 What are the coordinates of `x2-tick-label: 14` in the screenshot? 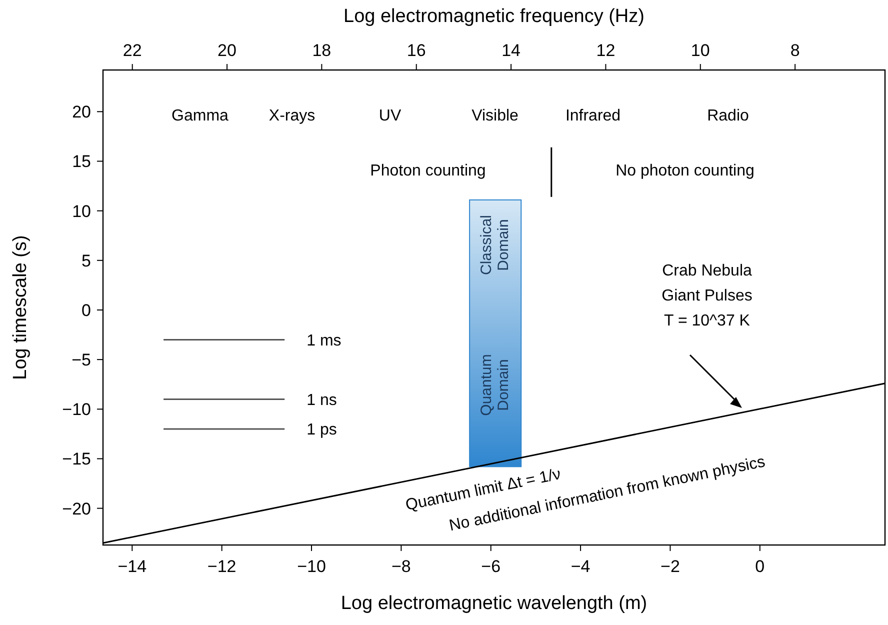 It's located at (511, 50).